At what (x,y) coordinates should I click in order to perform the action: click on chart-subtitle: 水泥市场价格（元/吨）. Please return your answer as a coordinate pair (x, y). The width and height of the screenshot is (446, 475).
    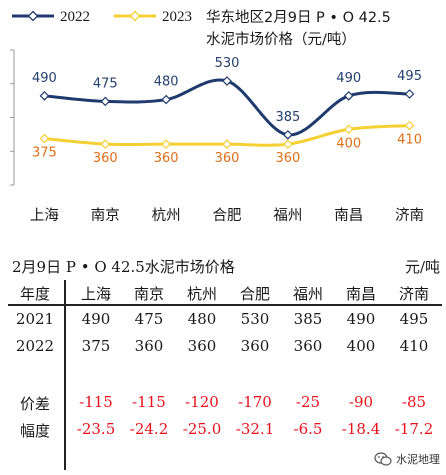
    Looking at the image, I should click on (281, 39).